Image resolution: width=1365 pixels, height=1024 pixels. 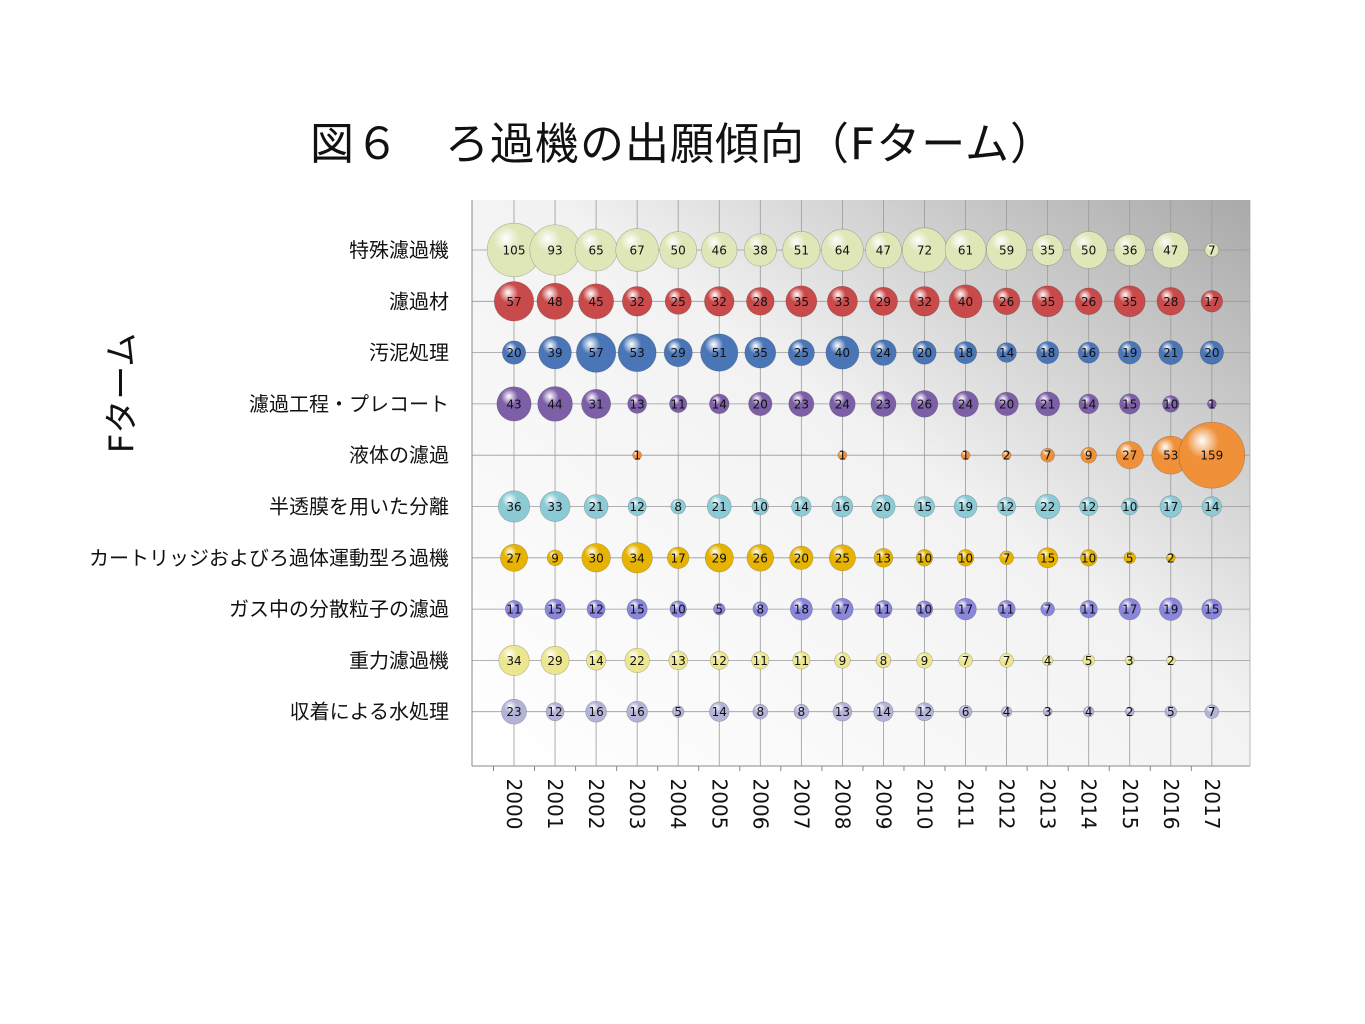 What do you see at coordinates (339, 609) in the screenshot?
I see `category-label: ガス中の分散粒子の濾過` at bounding box center [339, 609].